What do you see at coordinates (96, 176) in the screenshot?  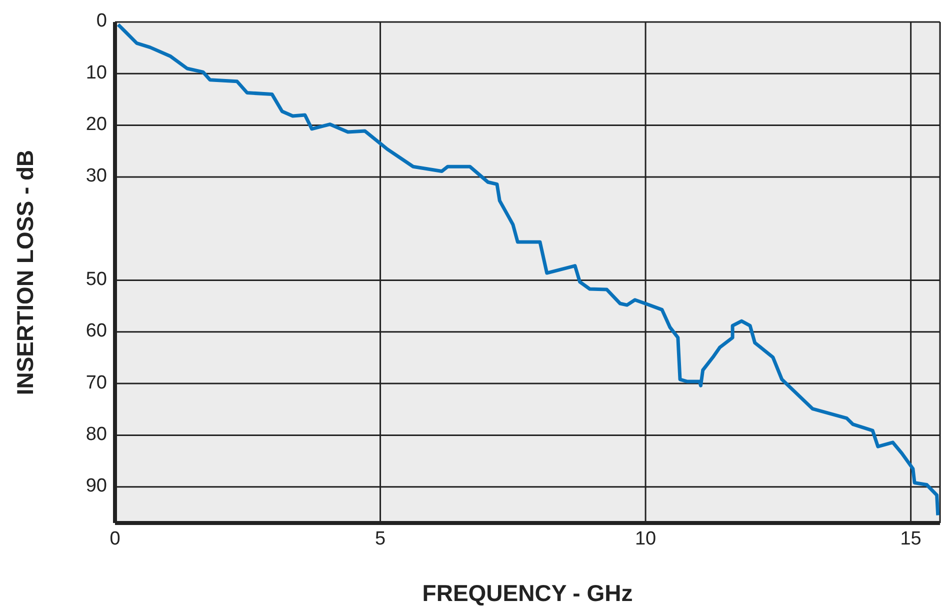 I see `y-tick-label: 30` at bounding box center [96, 176].